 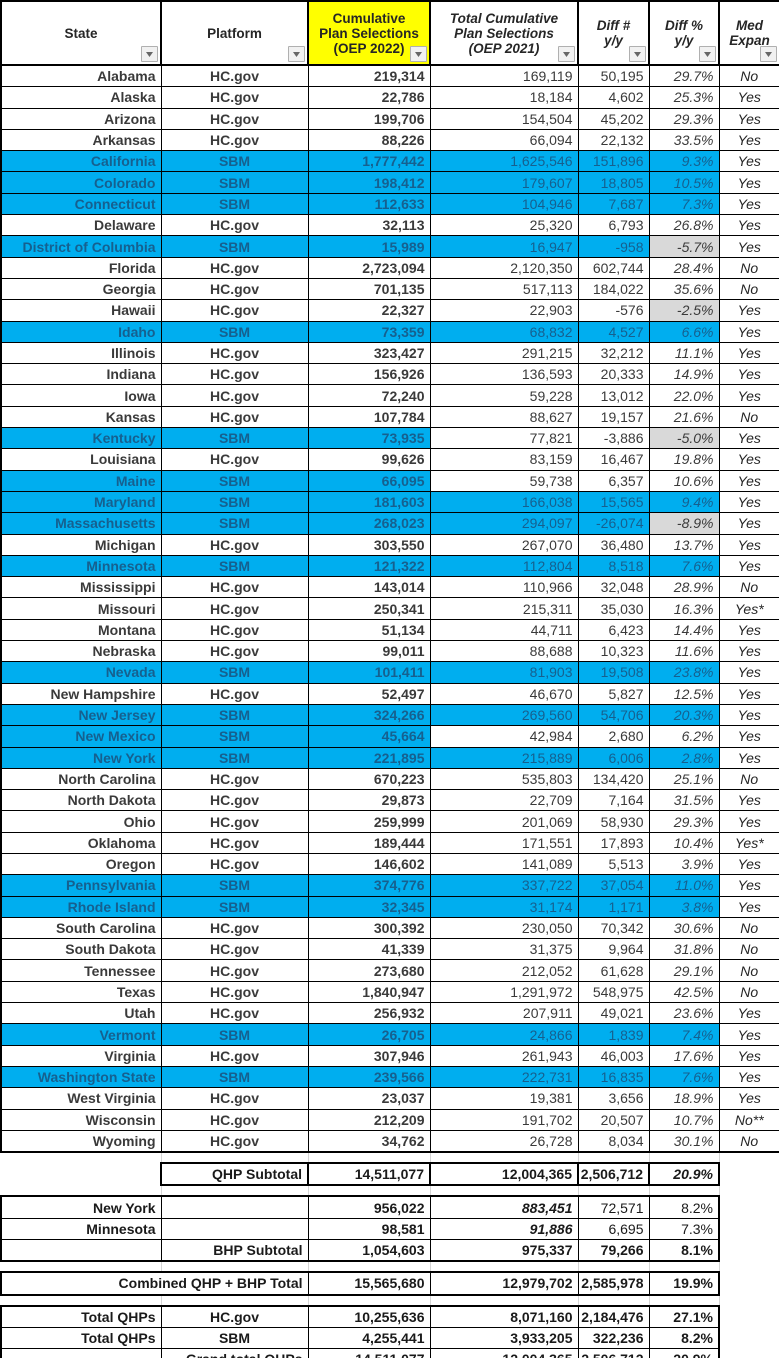 I want to click on table-row: Minnesota SBM 121,322 112,804 8,518 7.6% Yes, so click(x=389, y=566).